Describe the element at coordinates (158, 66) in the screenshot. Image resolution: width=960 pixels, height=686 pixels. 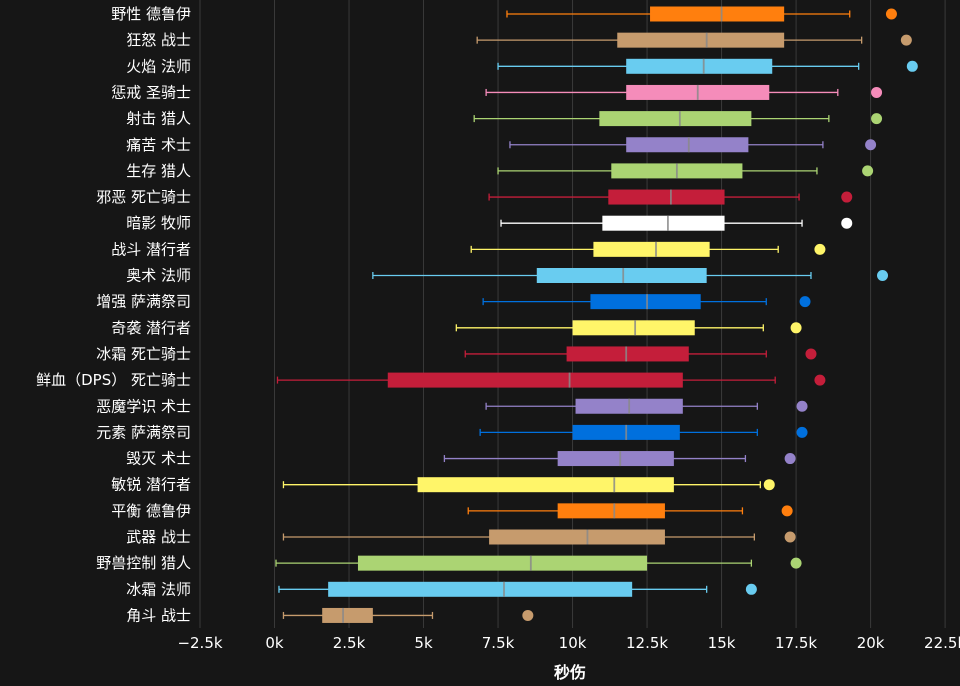
I see `category-label: 火焰 法师` at that location.